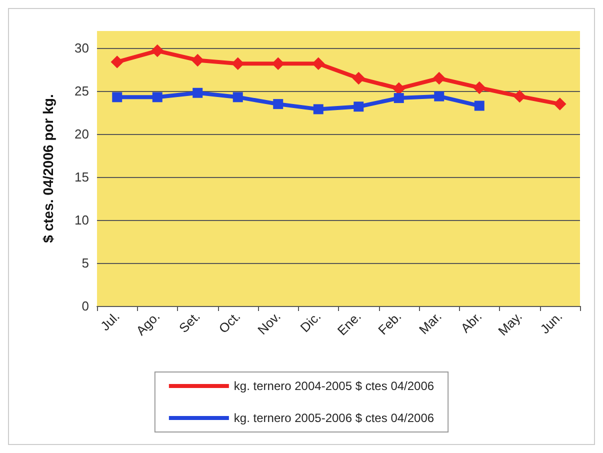 This screenshot has width=603, height=453. Describe the element at coordinates (334, 418) in the screenshot. I see `legend-label: kg. ternero 2005-2006 $ ctes 04/2006` at that location.